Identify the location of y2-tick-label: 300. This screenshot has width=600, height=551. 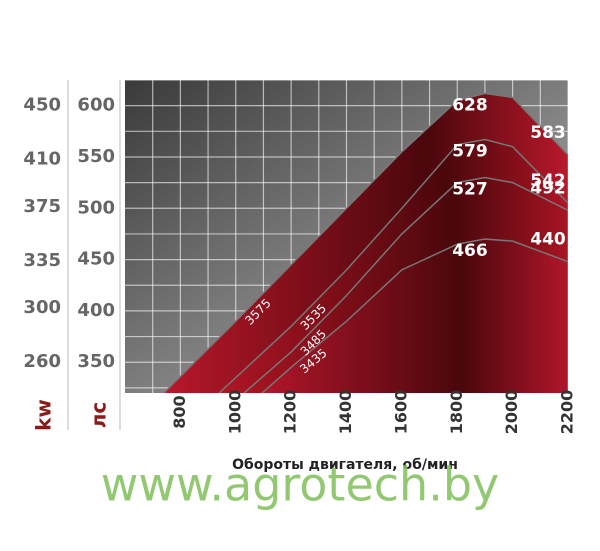
(42, 307).